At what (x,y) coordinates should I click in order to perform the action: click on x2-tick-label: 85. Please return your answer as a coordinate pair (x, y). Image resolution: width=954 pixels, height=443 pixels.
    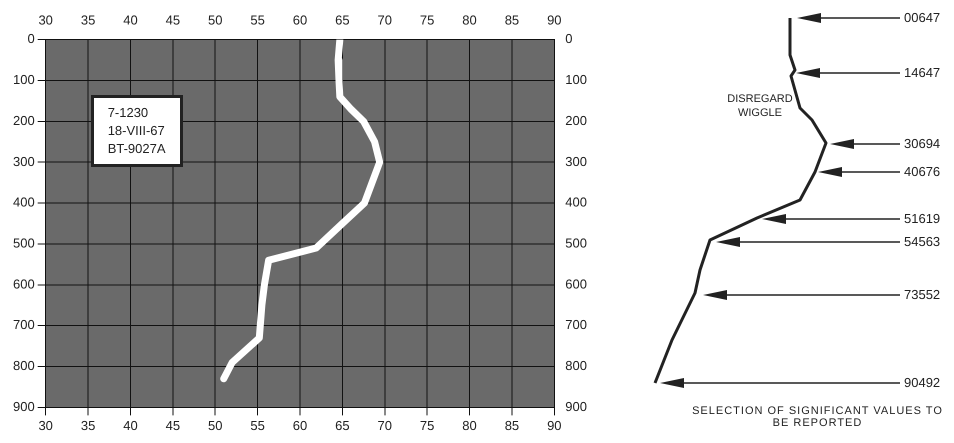
    Looking at the image, I should click on (512, 20).